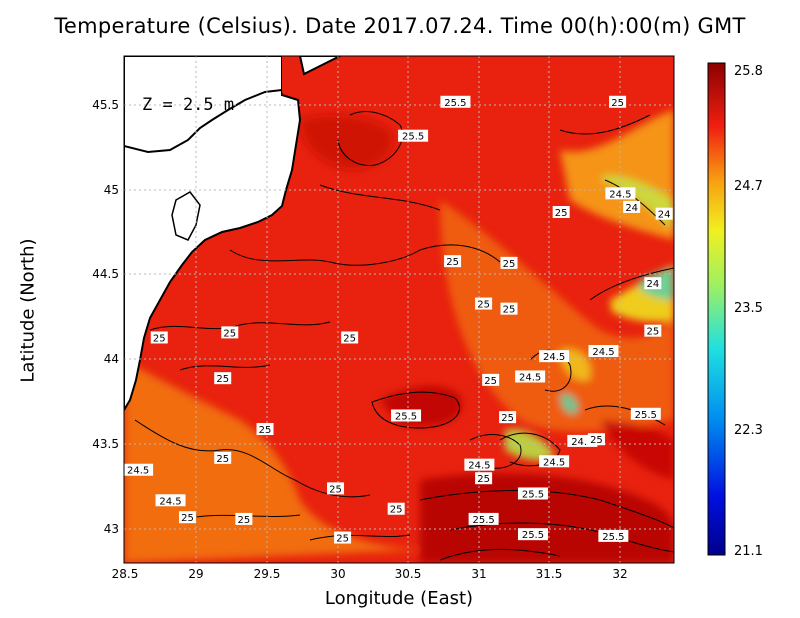 This screenshot has height=618, width=800. I want to click on y-tick-label: 43.5, so click(105, 444).